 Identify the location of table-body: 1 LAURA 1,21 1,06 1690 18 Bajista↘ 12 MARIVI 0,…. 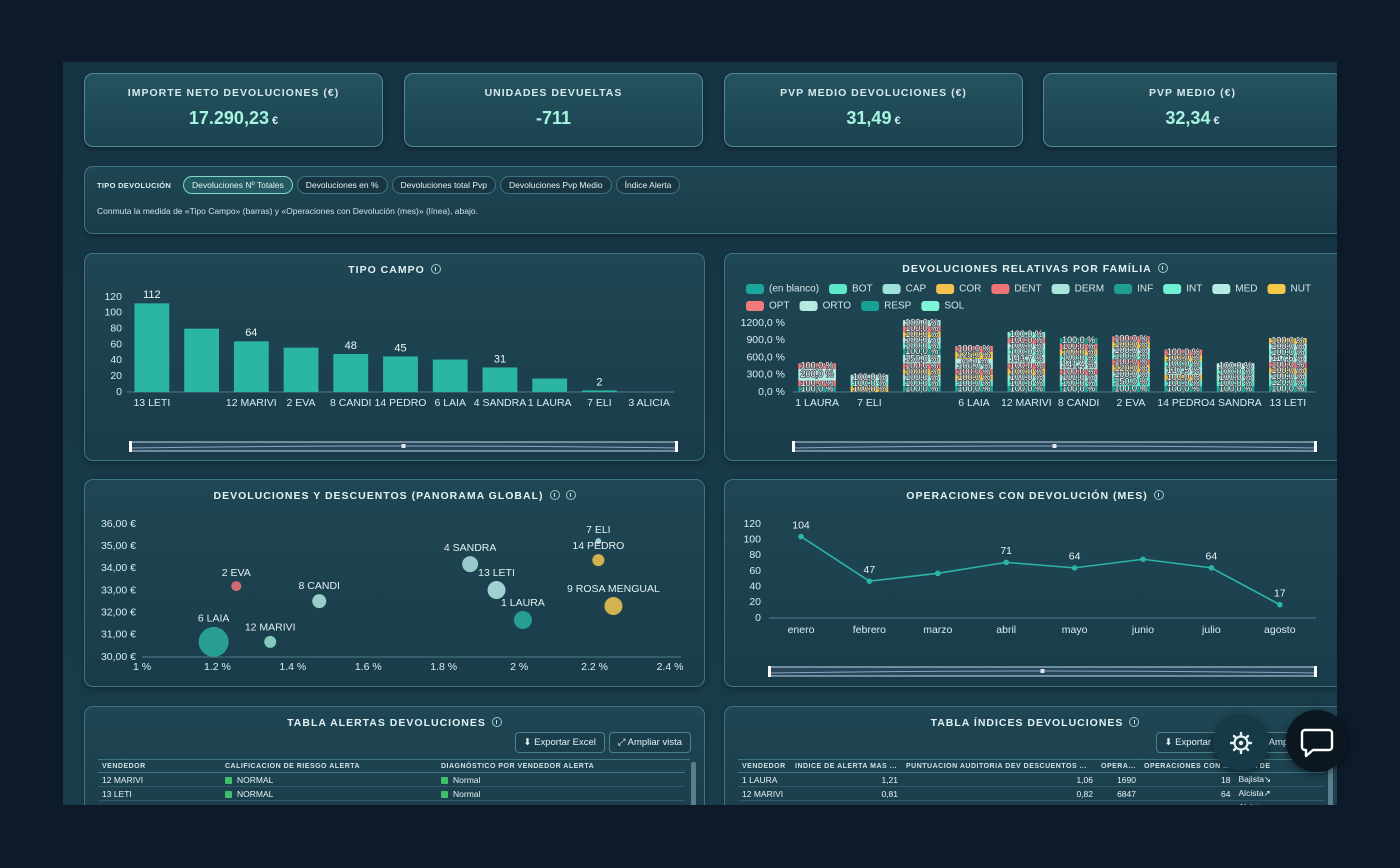
(1031, 789).